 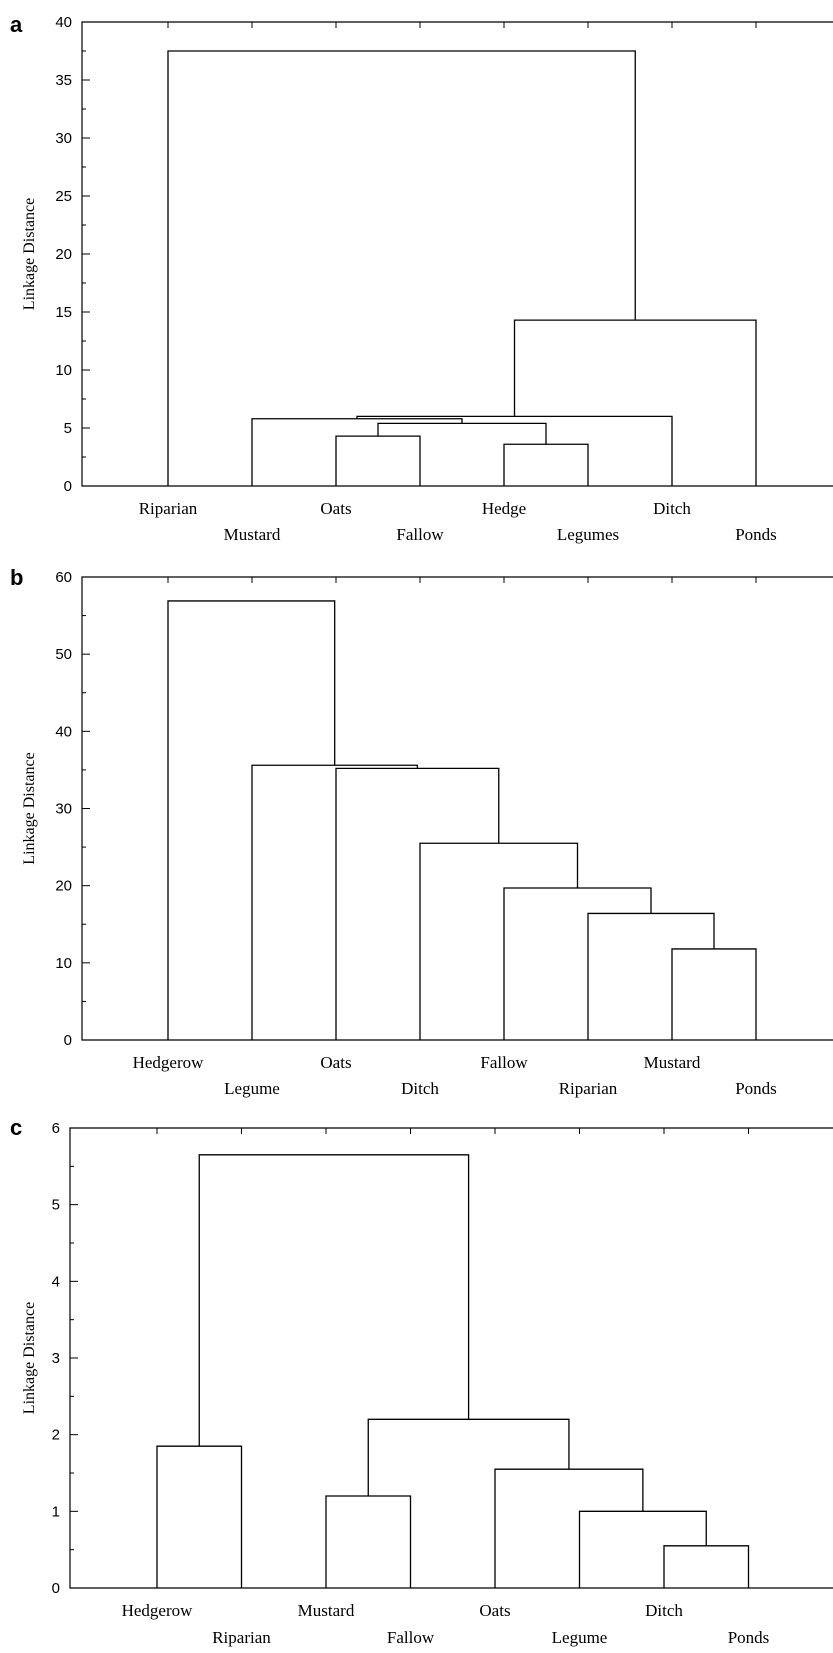 What do you see at coordinates (63, 370) in the screenshot?
I see `panel-a-ytick-label-10: 10` at bounding box center [63, 370].